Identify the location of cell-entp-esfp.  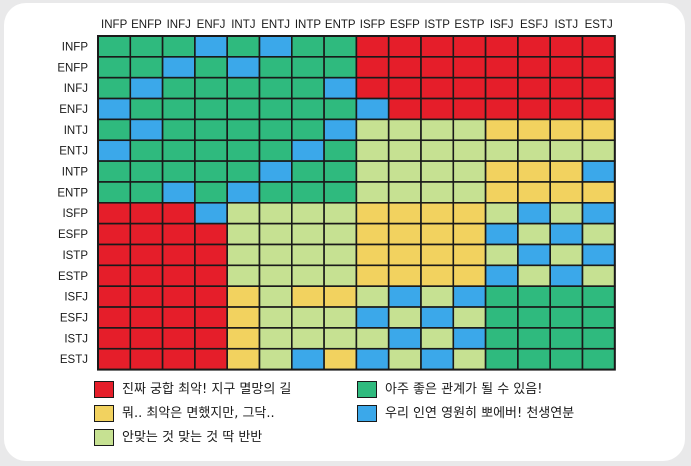
(404, 192).